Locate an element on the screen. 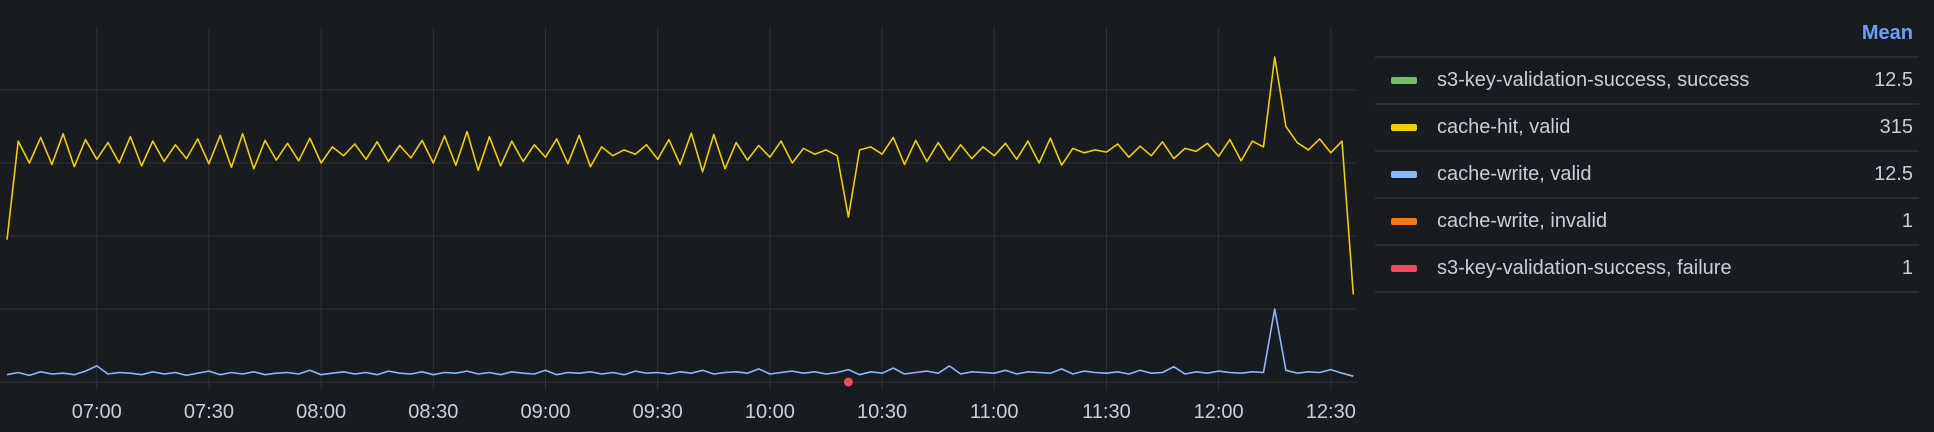 The image size is (1934, 432). x-tick-label: 08:00 is located at coordinates (321, 412).